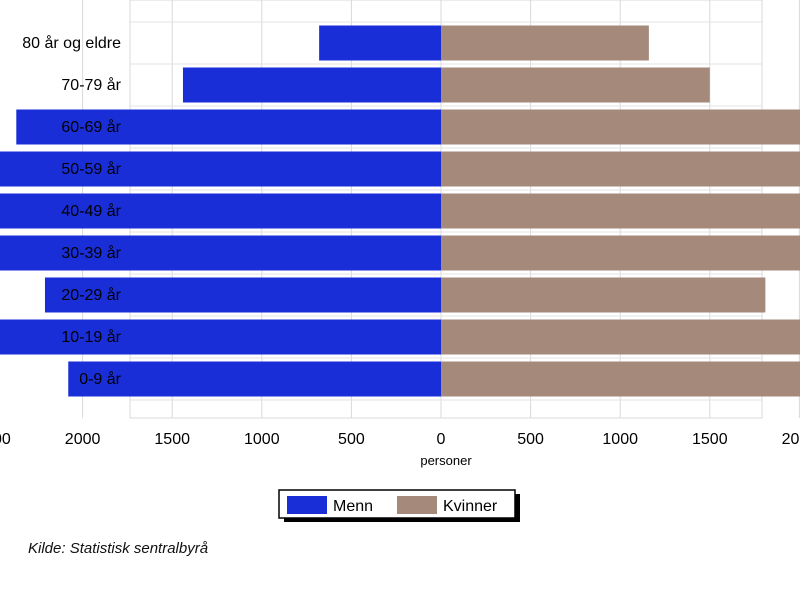 The width and height of the screenshot is (800, 601). Describe the element at coordinates (91, 253) in the screenshot. I see `category-label: 30-39 år` at that location.